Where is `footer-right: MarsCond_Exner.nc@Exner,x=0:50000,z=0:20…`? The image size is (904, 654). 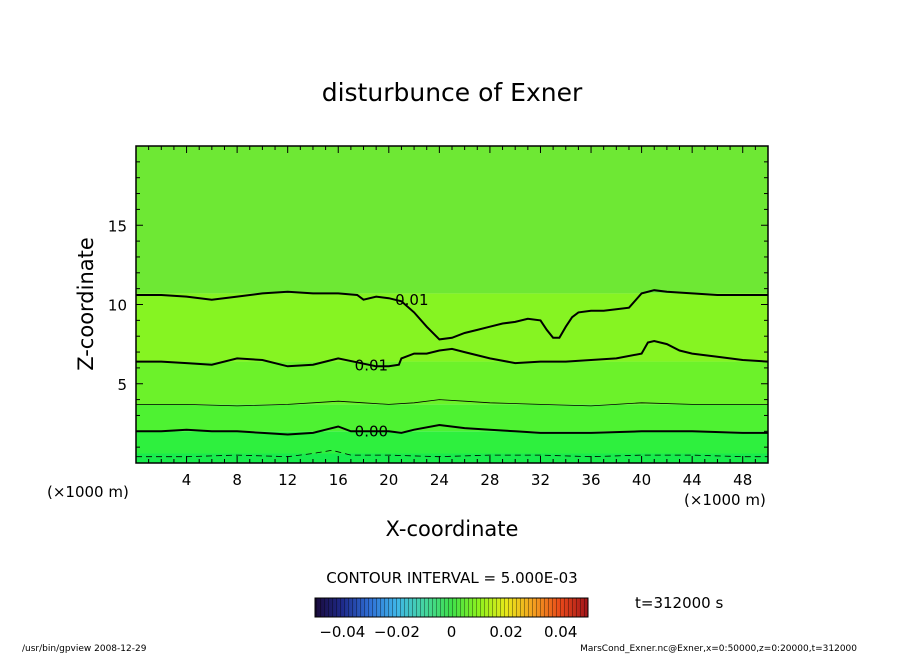
footer-right: MarsCond_Exner.nc@Exner,x=0:50000,z=0:20… is located at coordinates (718, 649).